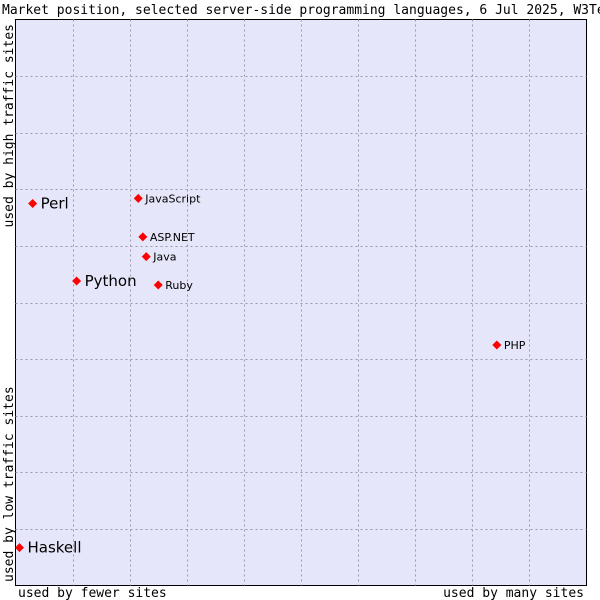 Image resolution: width=600 pixels, height=600 pixels. I want to click on point-haskell, so click(19, 548).